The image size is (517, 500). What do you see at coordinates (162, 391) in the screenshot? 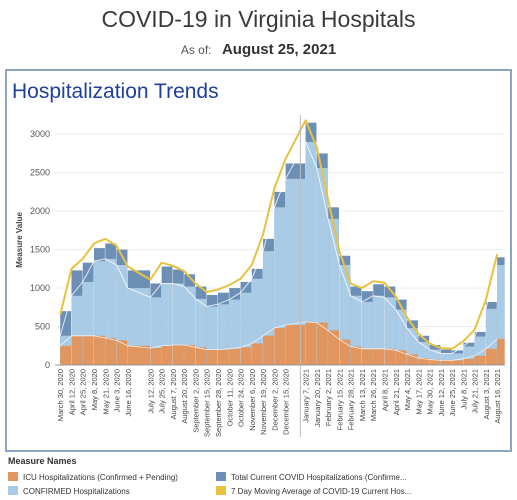
I see `x-tick-label: July 25, 2020` at bounding box center [162, 391].